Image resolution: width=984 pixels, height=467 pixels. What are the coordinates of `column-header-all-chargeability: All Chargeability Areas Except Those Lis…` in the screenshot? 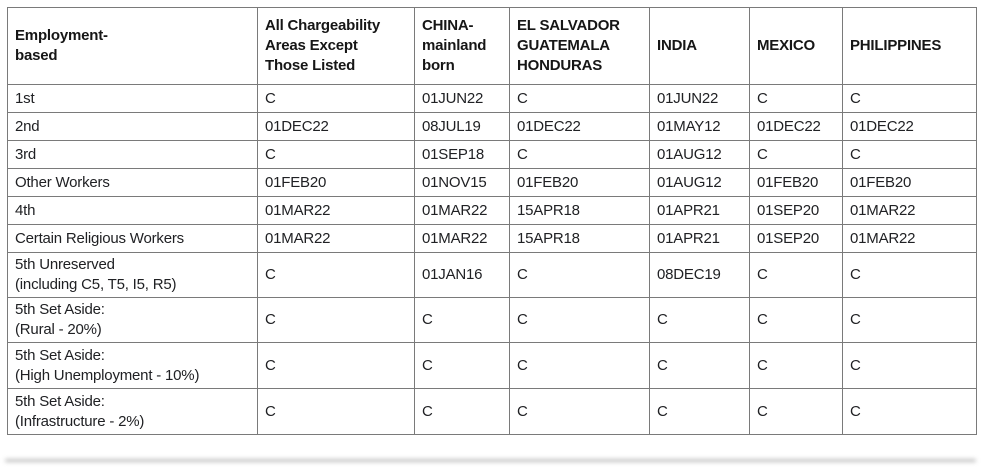 It's located at (336, 46).